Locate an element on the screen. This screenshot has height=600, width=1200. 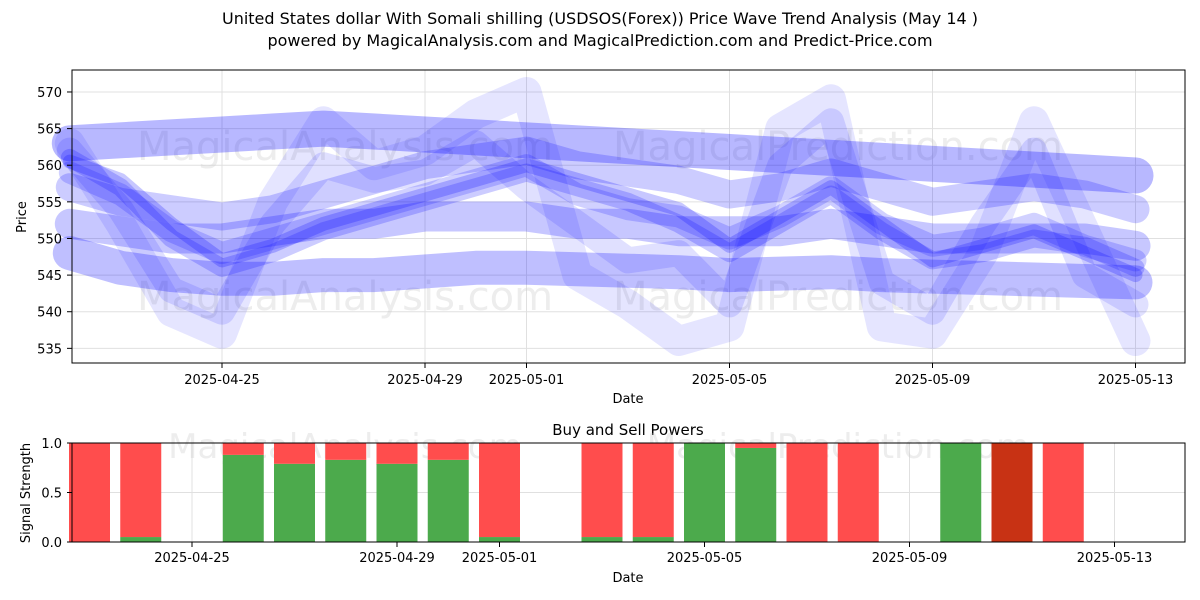
price-x-tick-label: 2025-05-01 is located at coordinates (527, 380).